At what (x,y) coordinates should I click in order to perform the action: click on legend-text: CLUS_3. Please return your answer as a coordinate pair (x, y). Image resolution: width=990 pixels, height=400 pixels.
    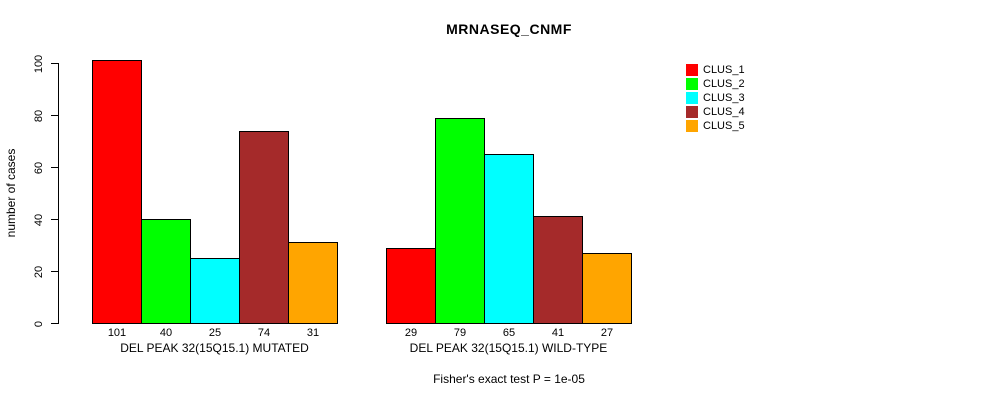
    Looking at the image, I should click on (724, 98).